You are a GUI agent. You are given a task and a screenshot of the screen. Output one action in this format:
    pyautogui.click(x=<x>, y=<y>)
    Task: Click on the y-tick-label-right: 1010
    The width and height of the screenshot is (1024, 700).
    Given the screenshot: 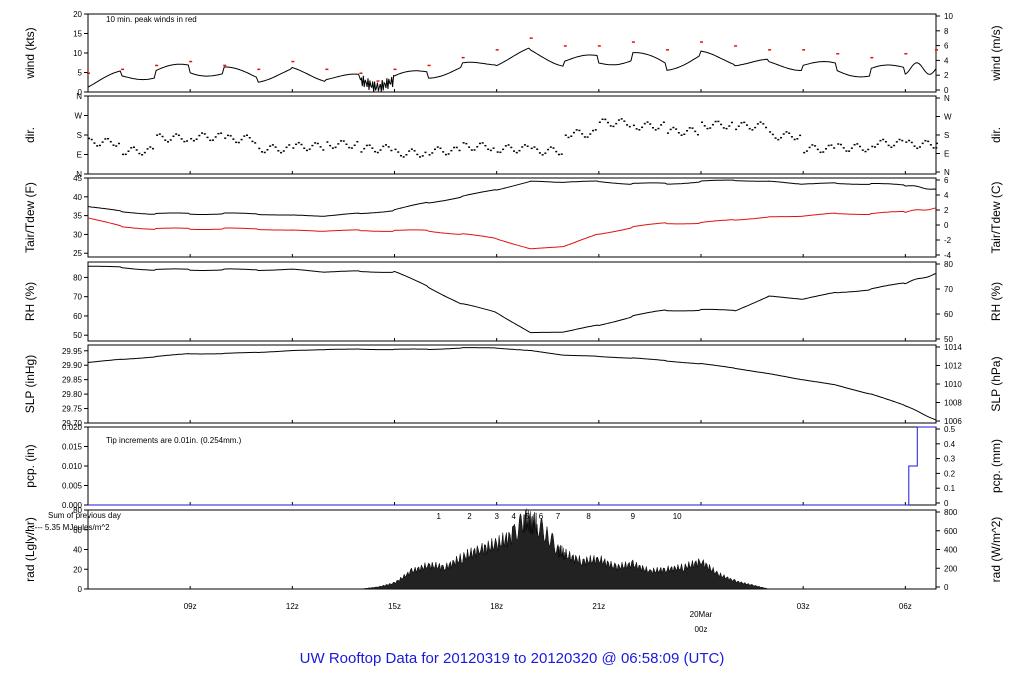 What is the action you would take?
    pyautogui.click(x=953, y=384)
    